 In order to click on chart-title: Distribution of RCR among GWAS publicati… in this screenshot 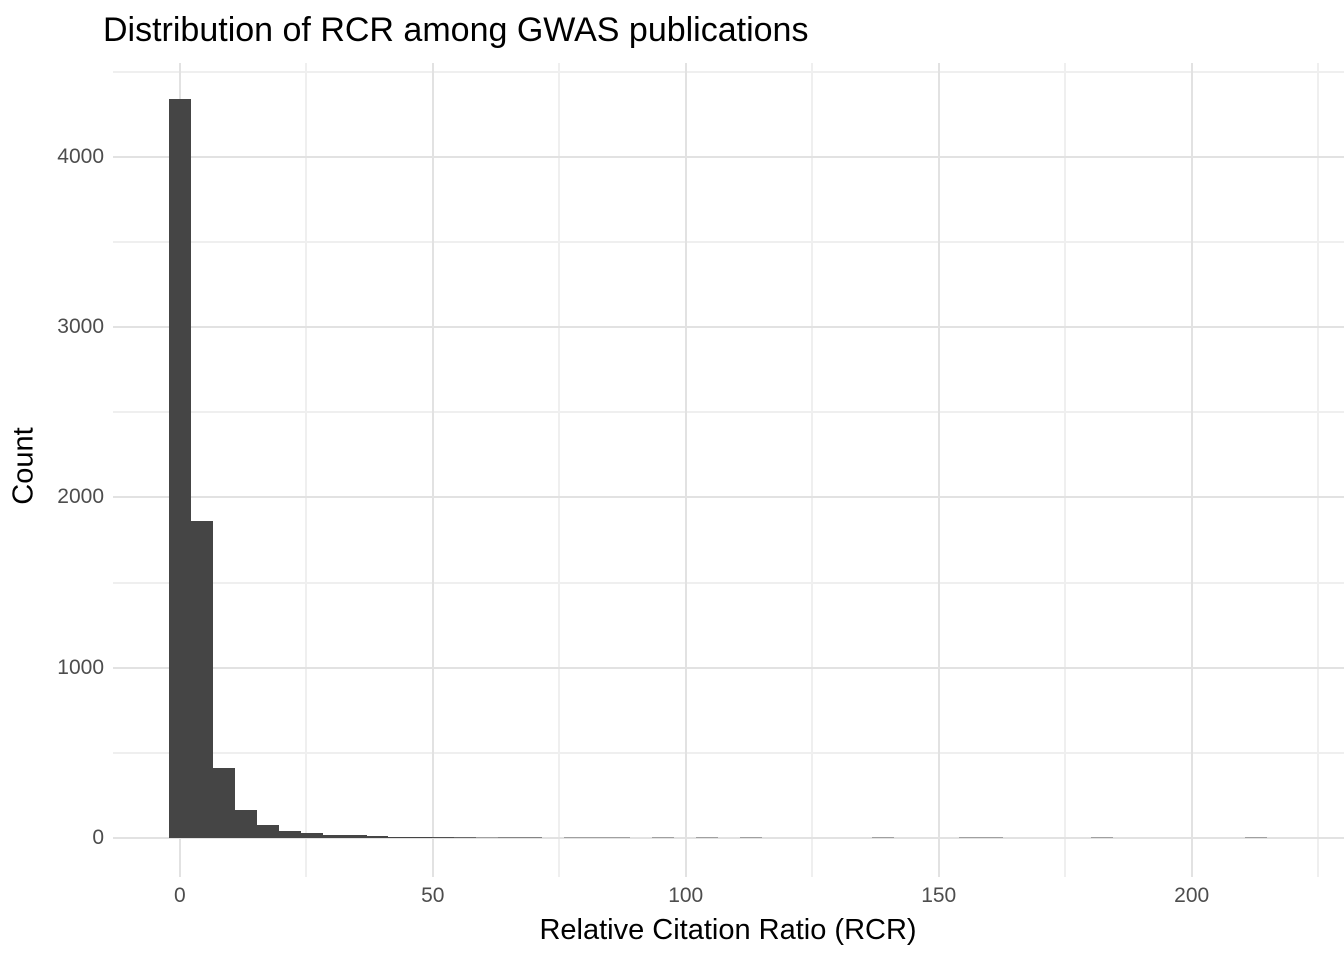, I will do `click(456, 30)`.